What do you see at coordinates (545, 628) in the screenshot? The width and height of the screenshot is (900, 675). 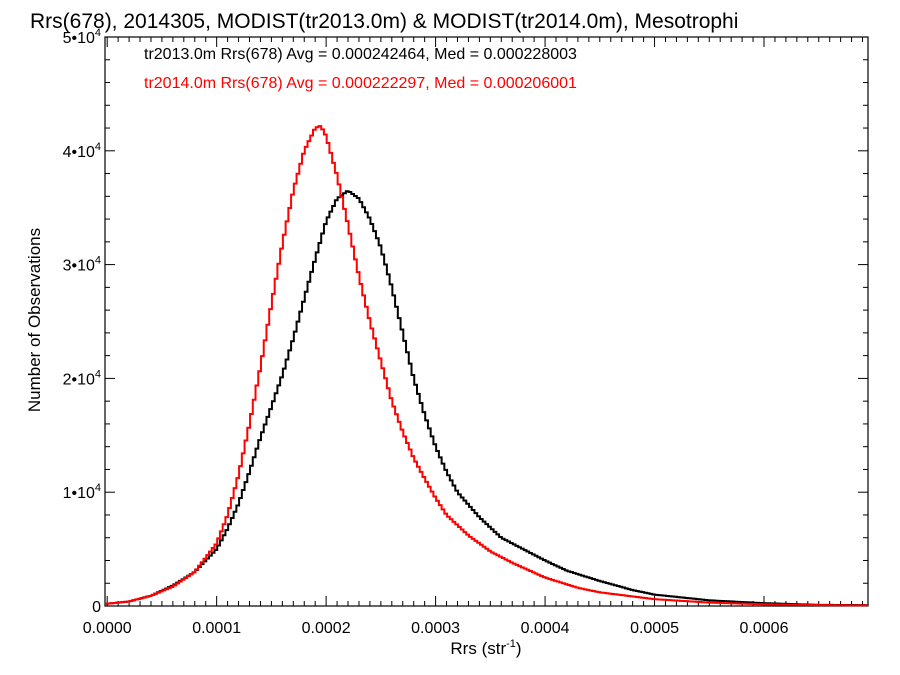 I see `x-tick-label: 0.0004` at bounding box center [545, 628].